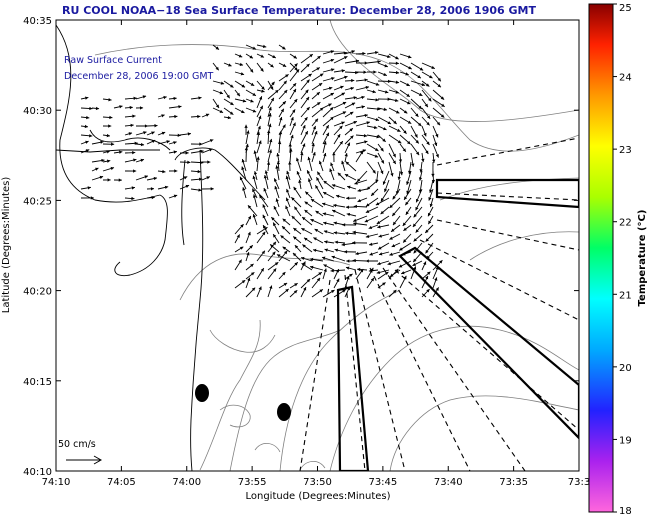 The height and width of the screenshot is (518, 651). Describe the element at coordinates (625, 368) in the screenshot. I see `colorbar-tick-label: 20` at that location.